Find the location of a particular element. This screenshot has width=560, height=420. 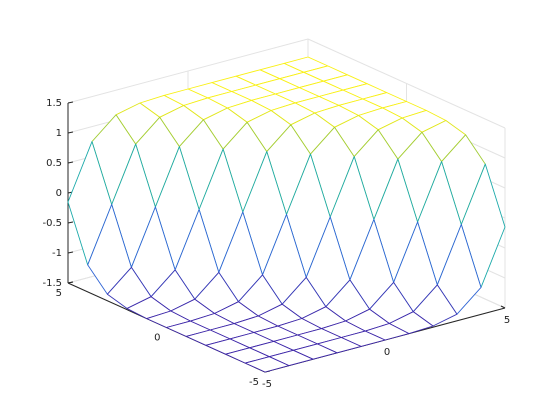

x-tick-label: 5 is located at coordinates (507, 320).